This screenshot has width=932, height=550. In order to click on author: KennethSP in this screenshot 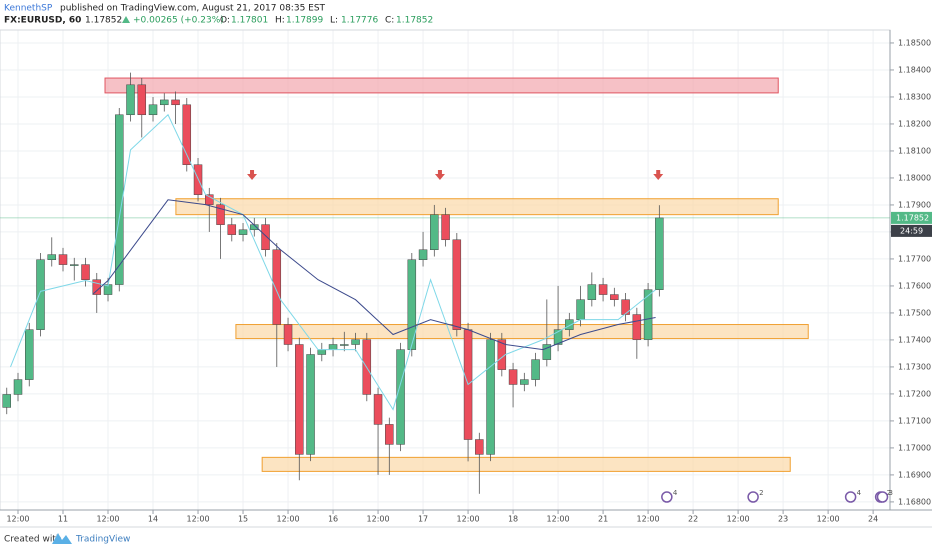, I will do `click(28, 9)`.